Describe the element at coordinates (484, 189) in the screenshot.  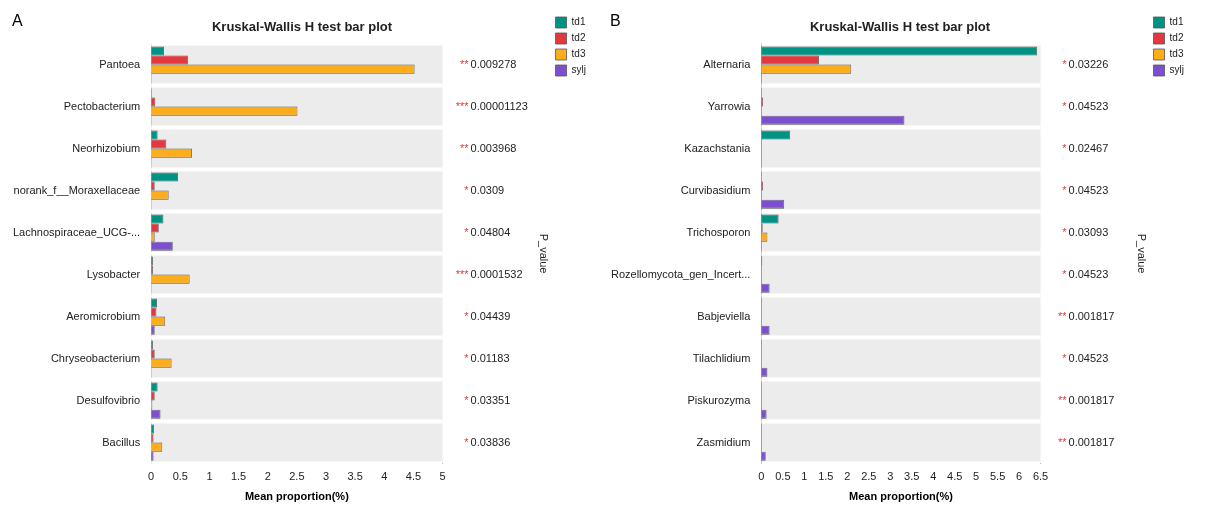
I see `text: * 0.0309` at that location.